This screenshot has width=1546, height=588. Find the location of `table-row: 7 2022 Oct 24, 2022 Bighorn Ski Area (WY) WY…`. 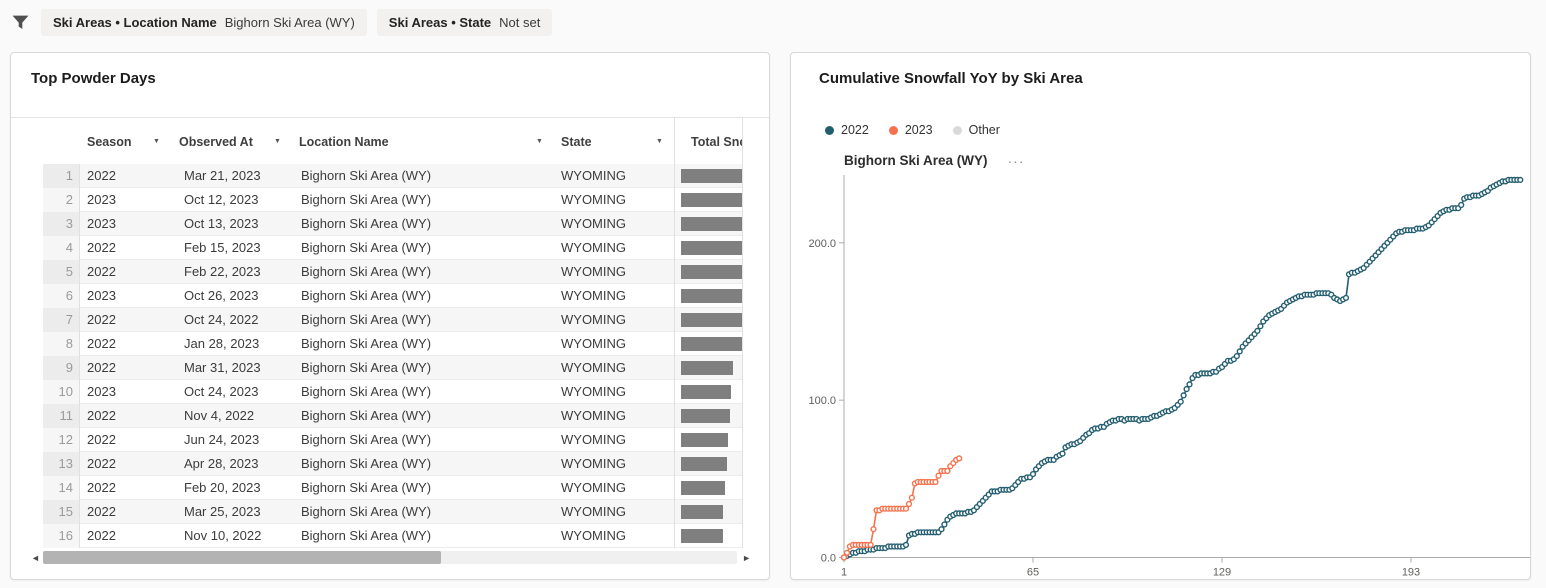

table-row: 7 2022 Oct 24, 2022 Bighorn Ski Area (WY) WY… is located at coordinates (392, 320).